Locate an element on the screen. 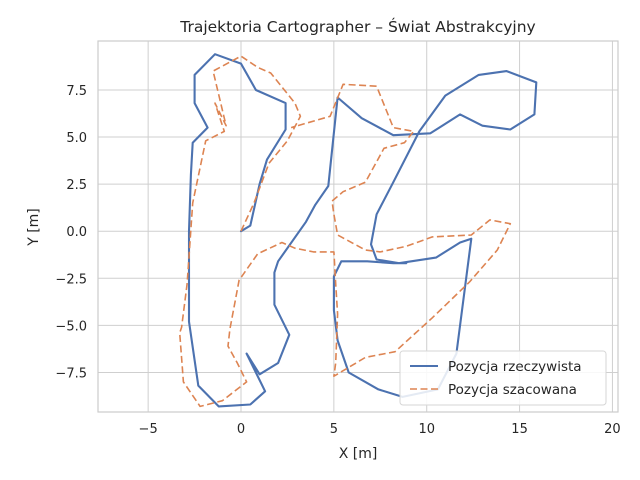 The image size is (640, 480). legend-box is located at coordinates (503, 378).